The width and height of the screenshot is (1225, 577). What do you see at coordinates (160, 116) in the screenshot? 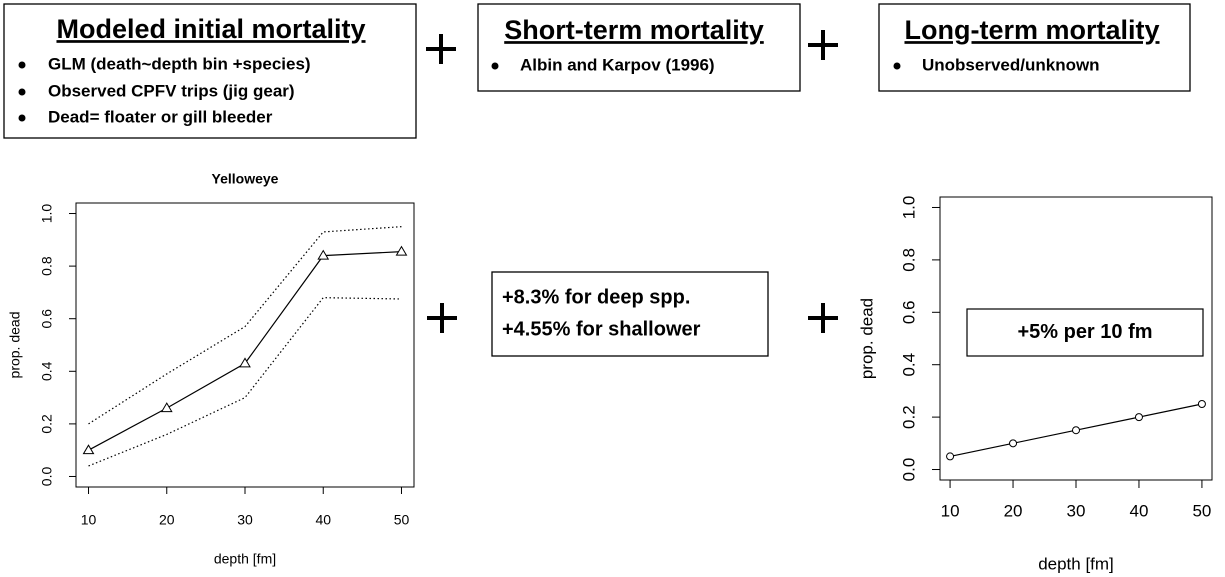
I see `bullet-text: Dead= floater or gill bleeder` at bounding box center [160, 116].